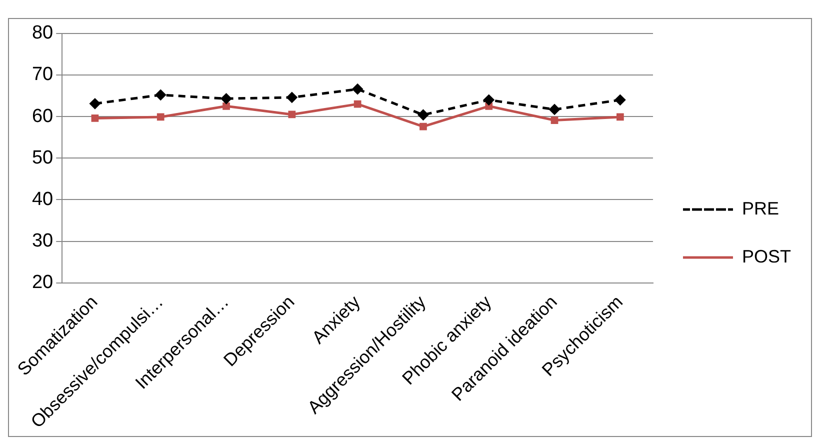  Describe the element at coordinates (43, 157) in the screenshot. I see `y-tick-label: 50` at that location.